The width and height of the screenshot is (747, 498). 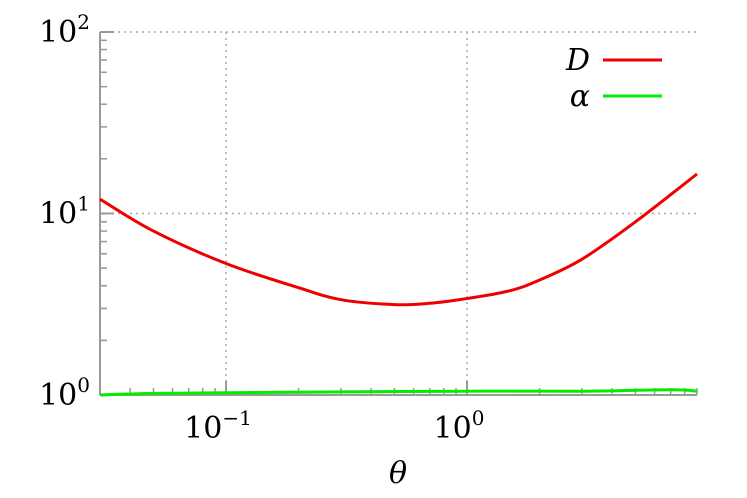 I want to click on y-tick-label: 10⁰, so click(x=64, y=393).